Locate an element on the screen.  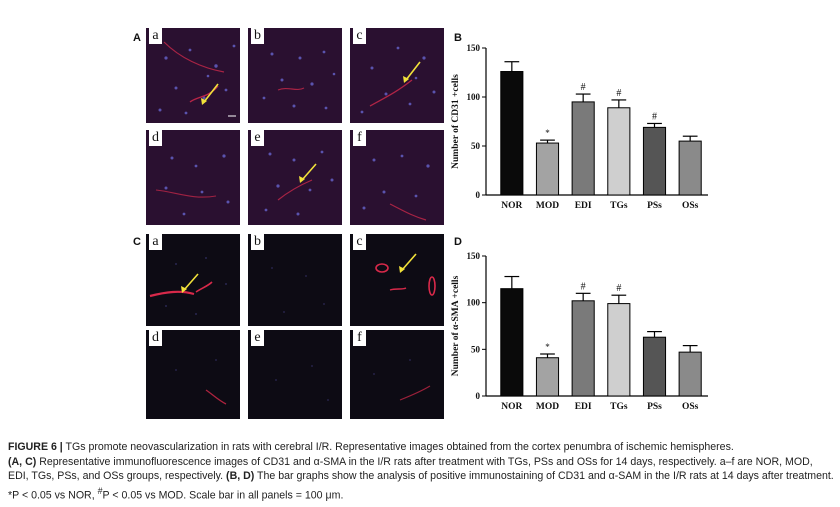
micrograph-c-b: b is located at coordinates (295, 280).